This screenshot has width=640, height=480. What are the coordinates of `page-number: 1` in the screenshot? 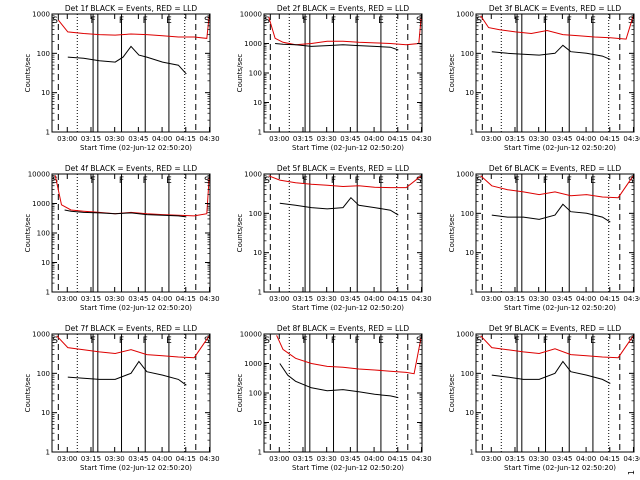 It's located at (631, 472).